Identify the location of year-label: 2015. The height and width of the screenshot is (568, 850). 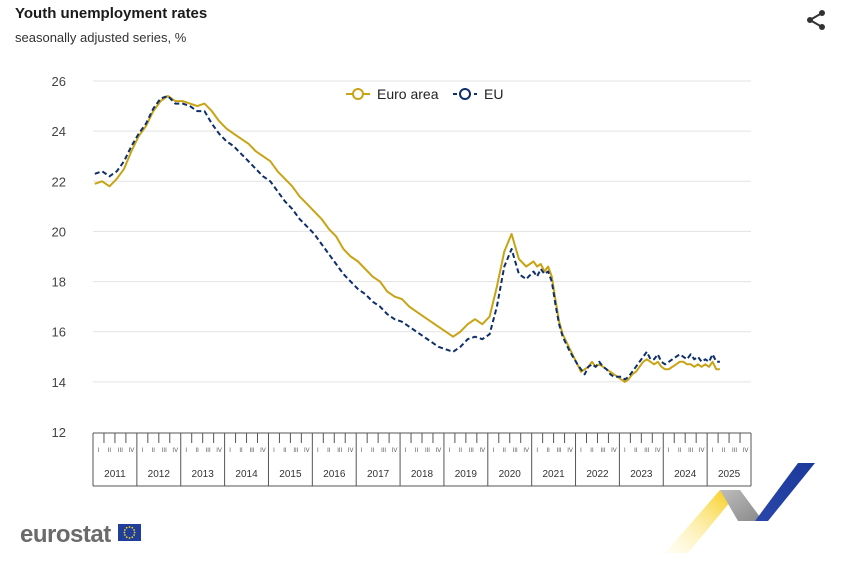
(290, 474).